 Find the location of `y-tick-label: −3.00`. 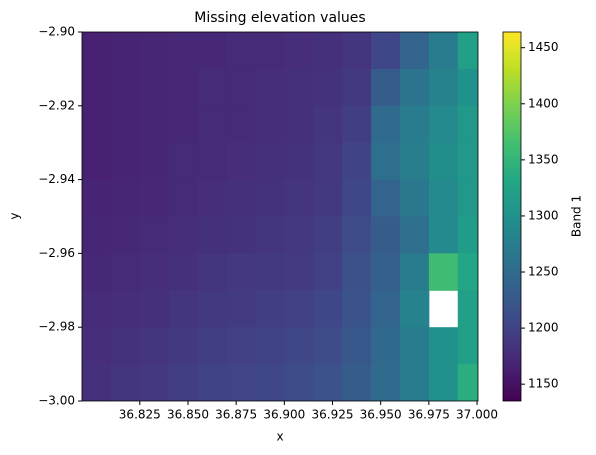

y-tick-label: −3.00 is located at coordinates (56, 401).